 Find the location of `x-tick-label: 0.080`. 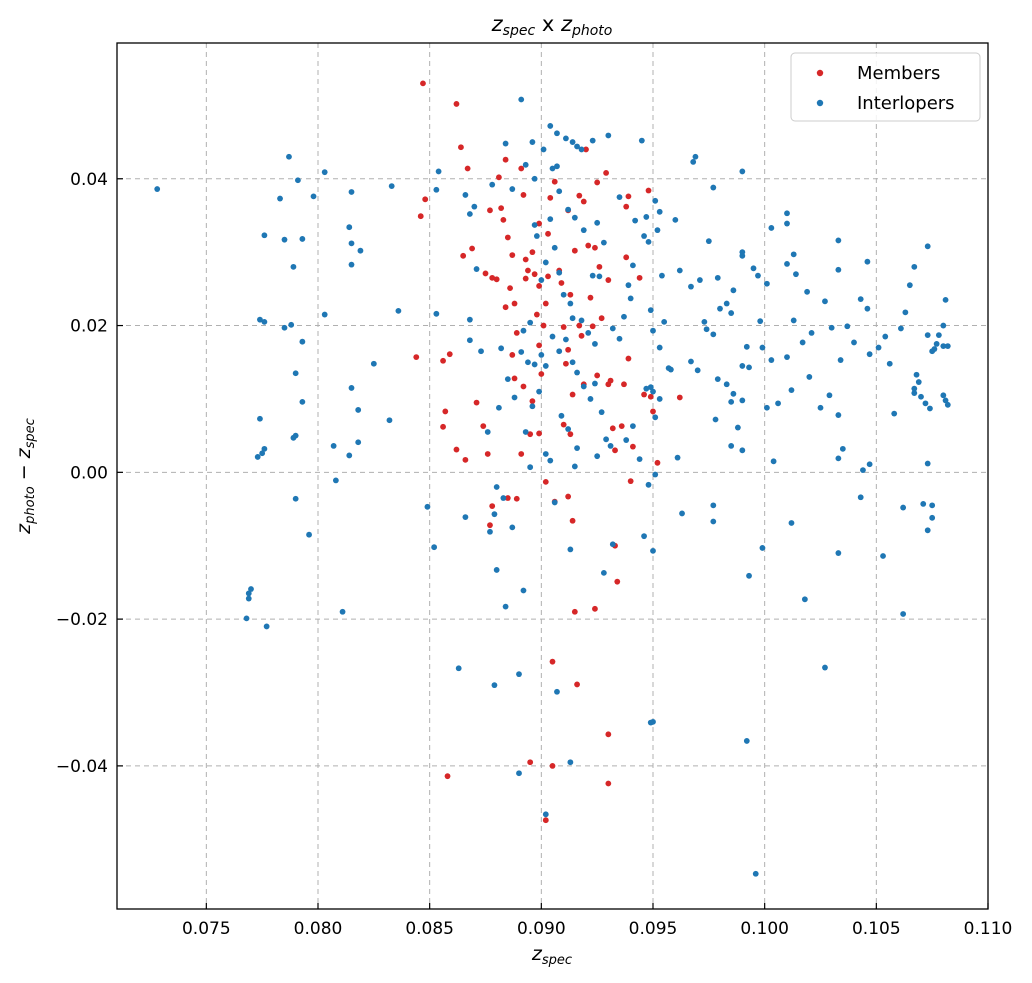

x-tick-label: 0.080 is located at coordinates (318, 929).